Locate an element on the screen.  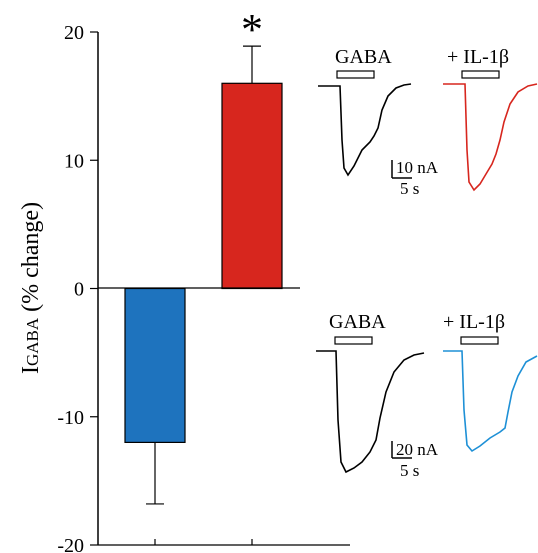
y-ticks: -20 -10 0 10 20 is located at coordinates (77, 287).